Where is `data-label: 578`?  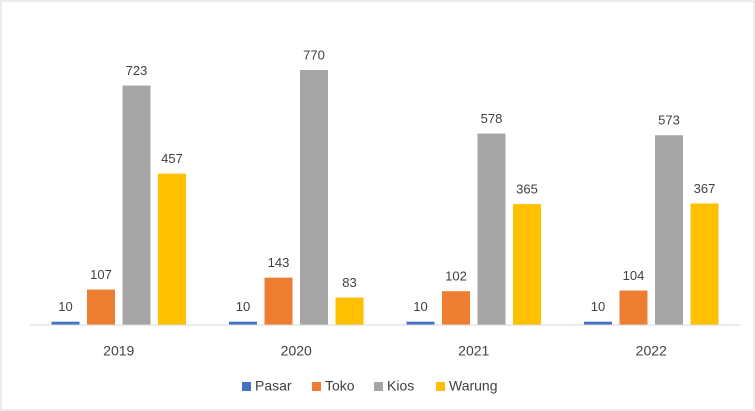 data-label: 578 is located at coordinates (492, 118).